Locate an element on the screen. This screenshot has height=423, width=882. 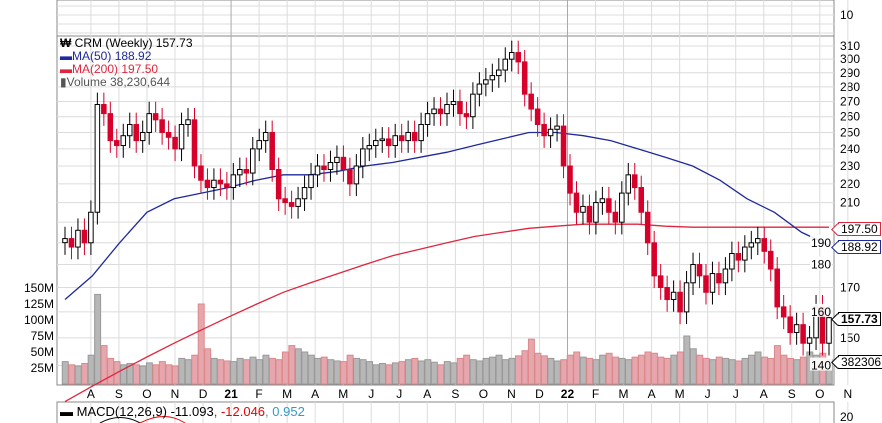
upper-panel-frame is located at coordinates (445, 18).